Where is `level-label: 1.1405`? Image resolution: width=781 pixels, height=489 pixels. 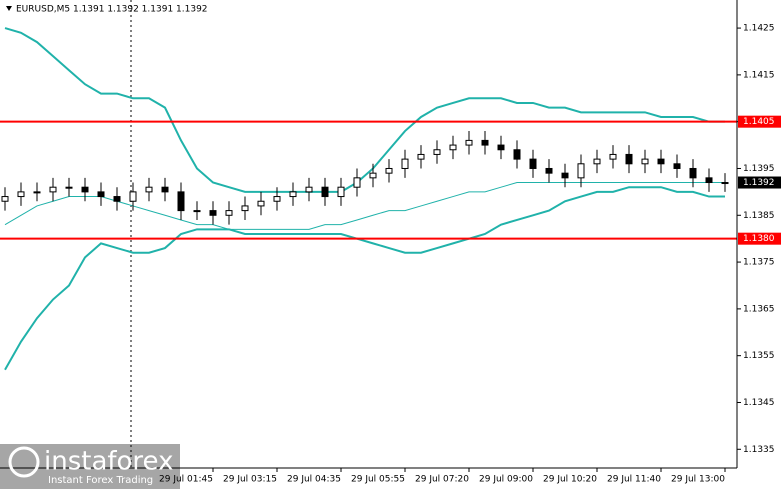
level-label: 1.1405 is located at coordinates (759, 122).